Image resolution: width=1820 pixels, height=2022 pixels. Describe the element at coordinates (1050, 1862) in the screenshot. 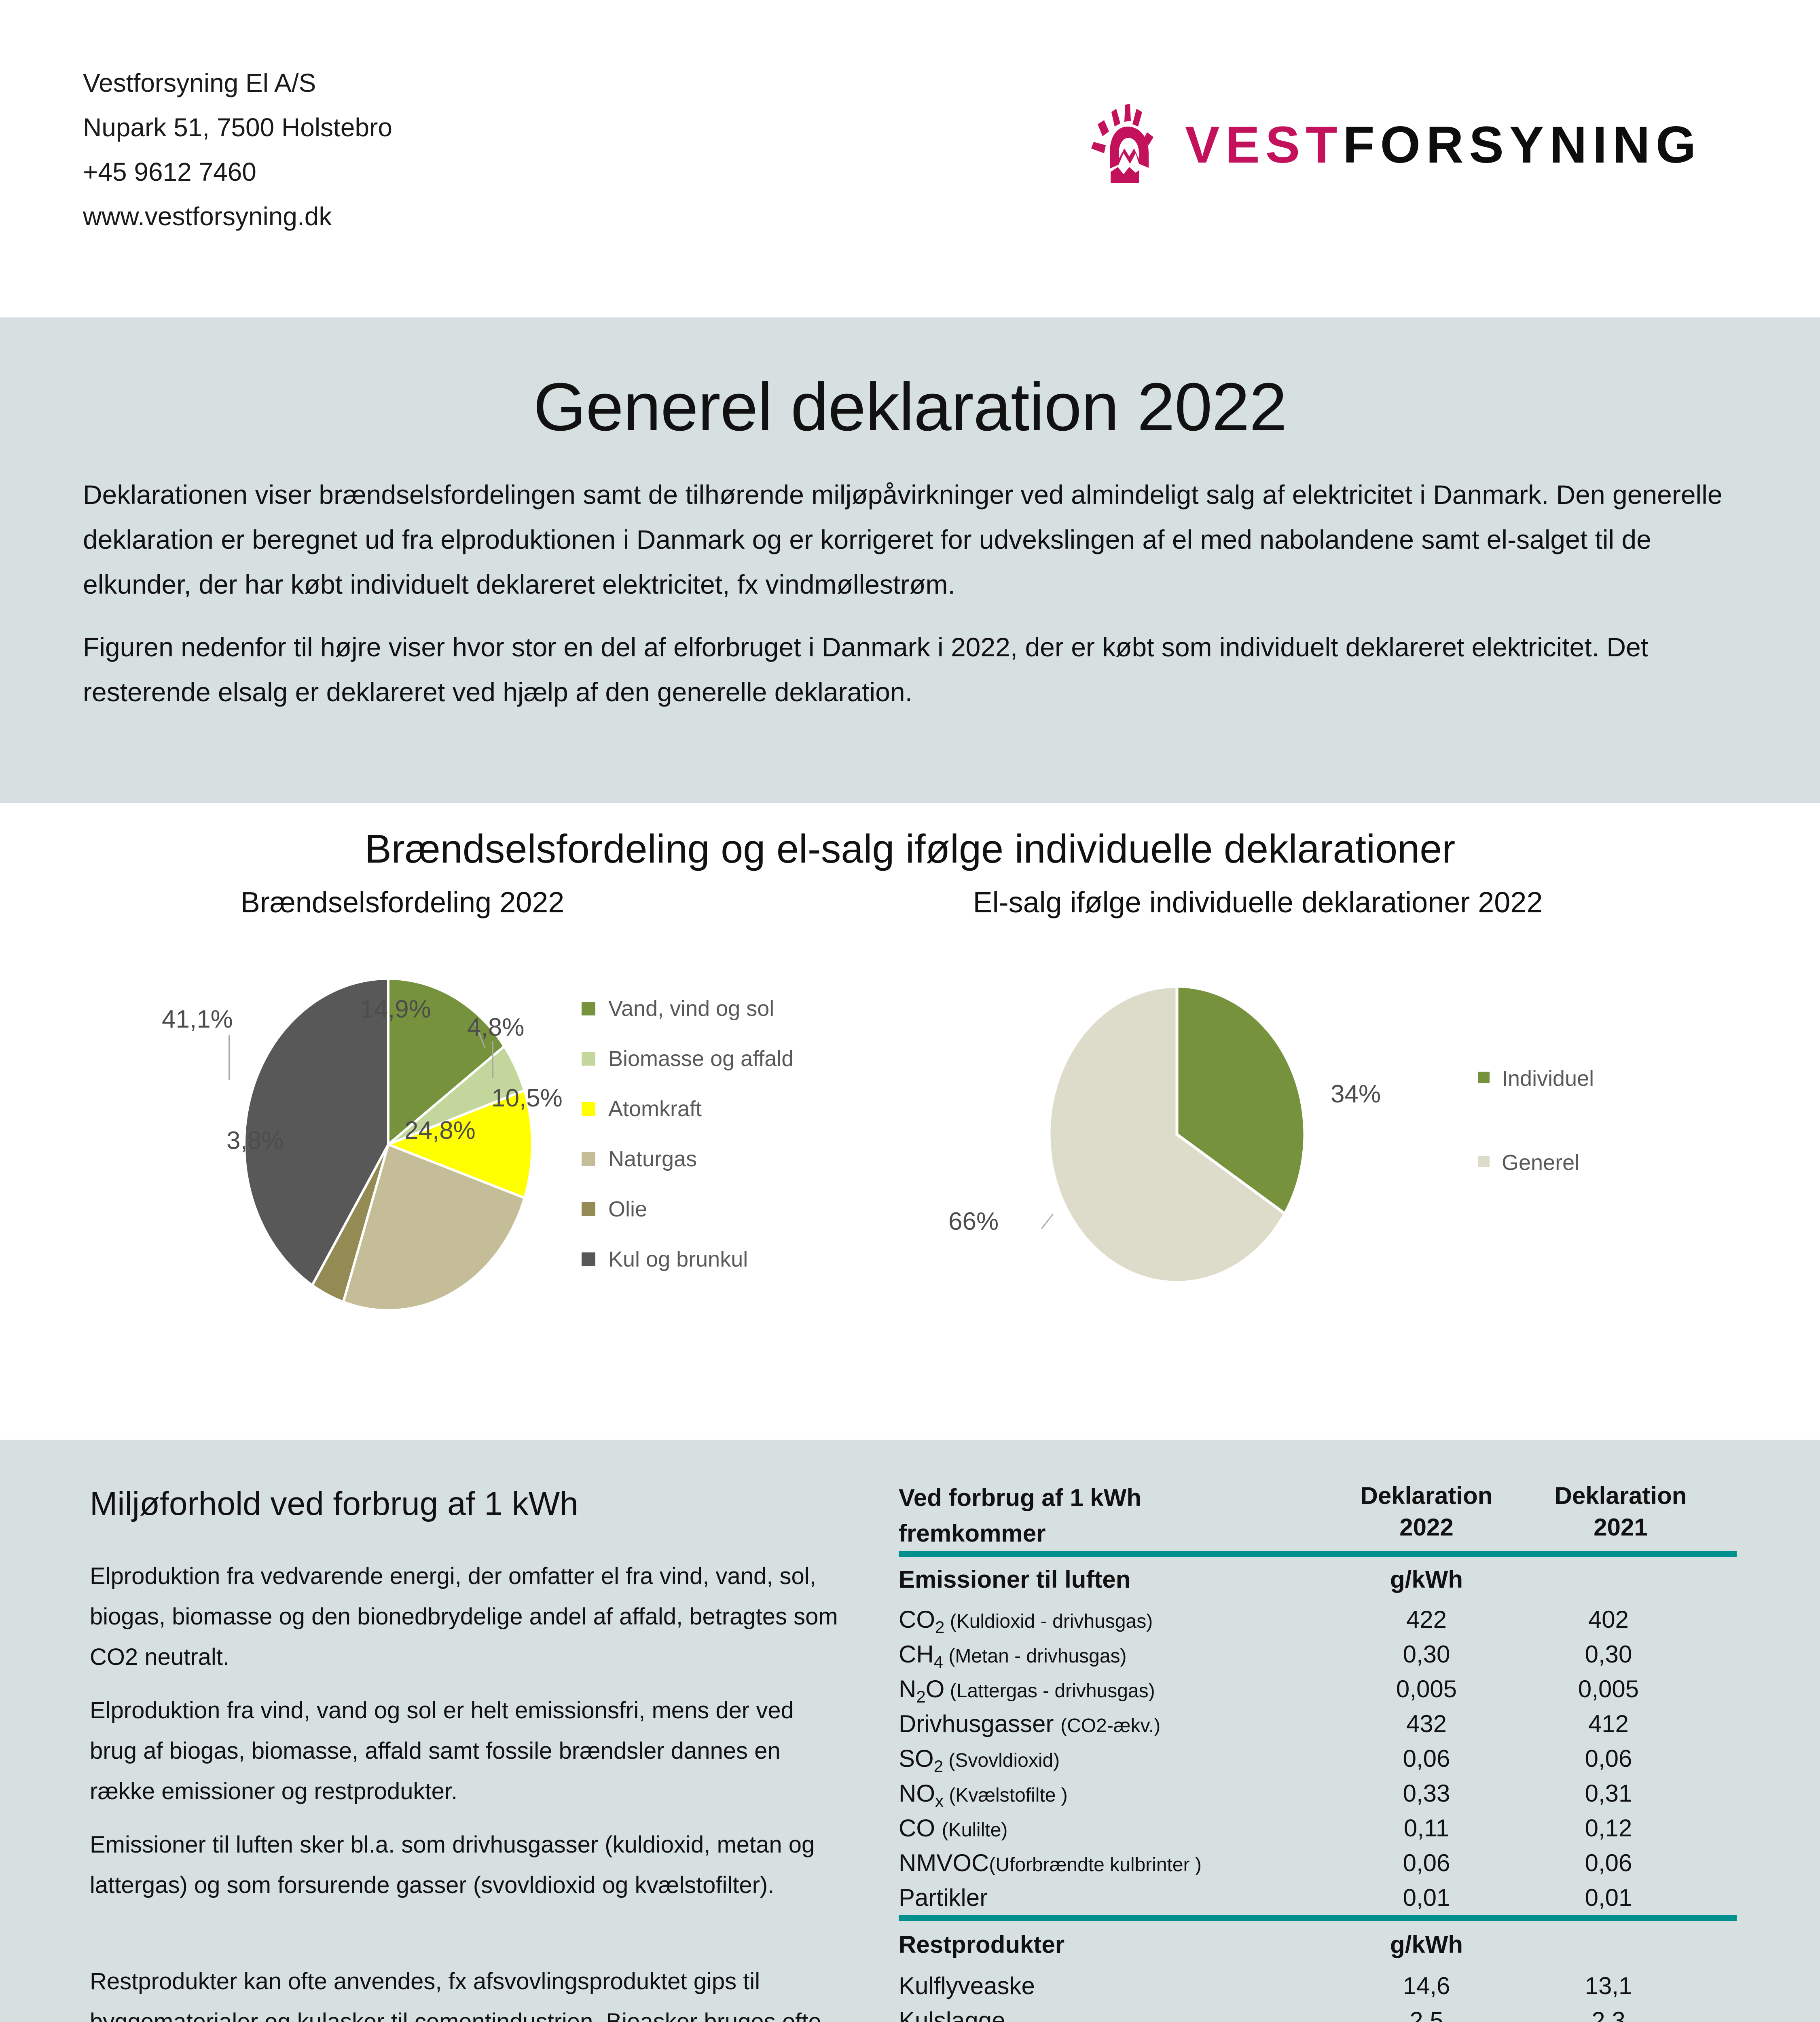

I see `table-cell-label: NMVOC(Uforbrændte kulbrinter )` at that location.